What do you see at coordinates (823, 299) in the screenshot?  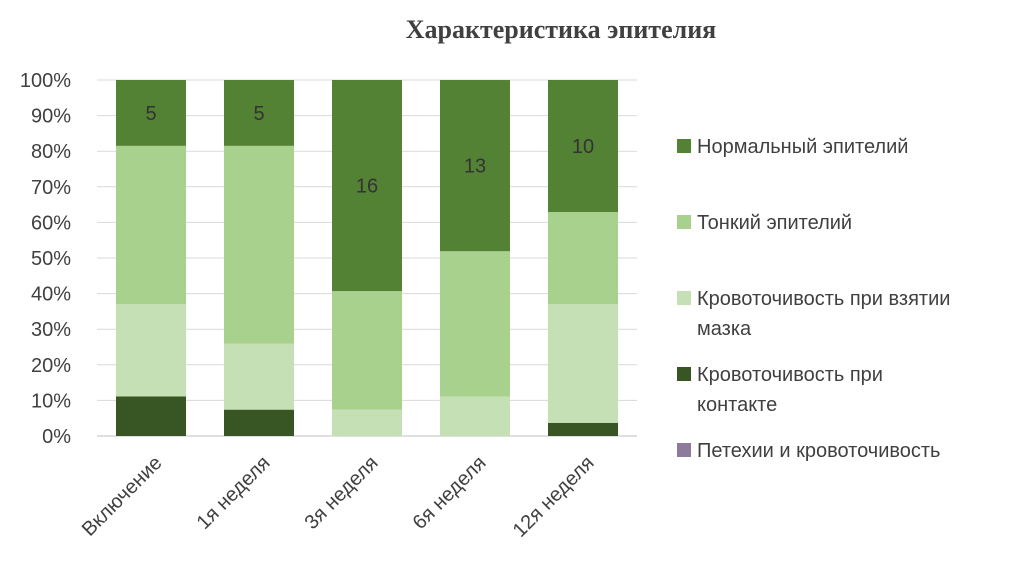 I see `legend-label: Кровоточивость при взятии` at bounding box center [823, 299].